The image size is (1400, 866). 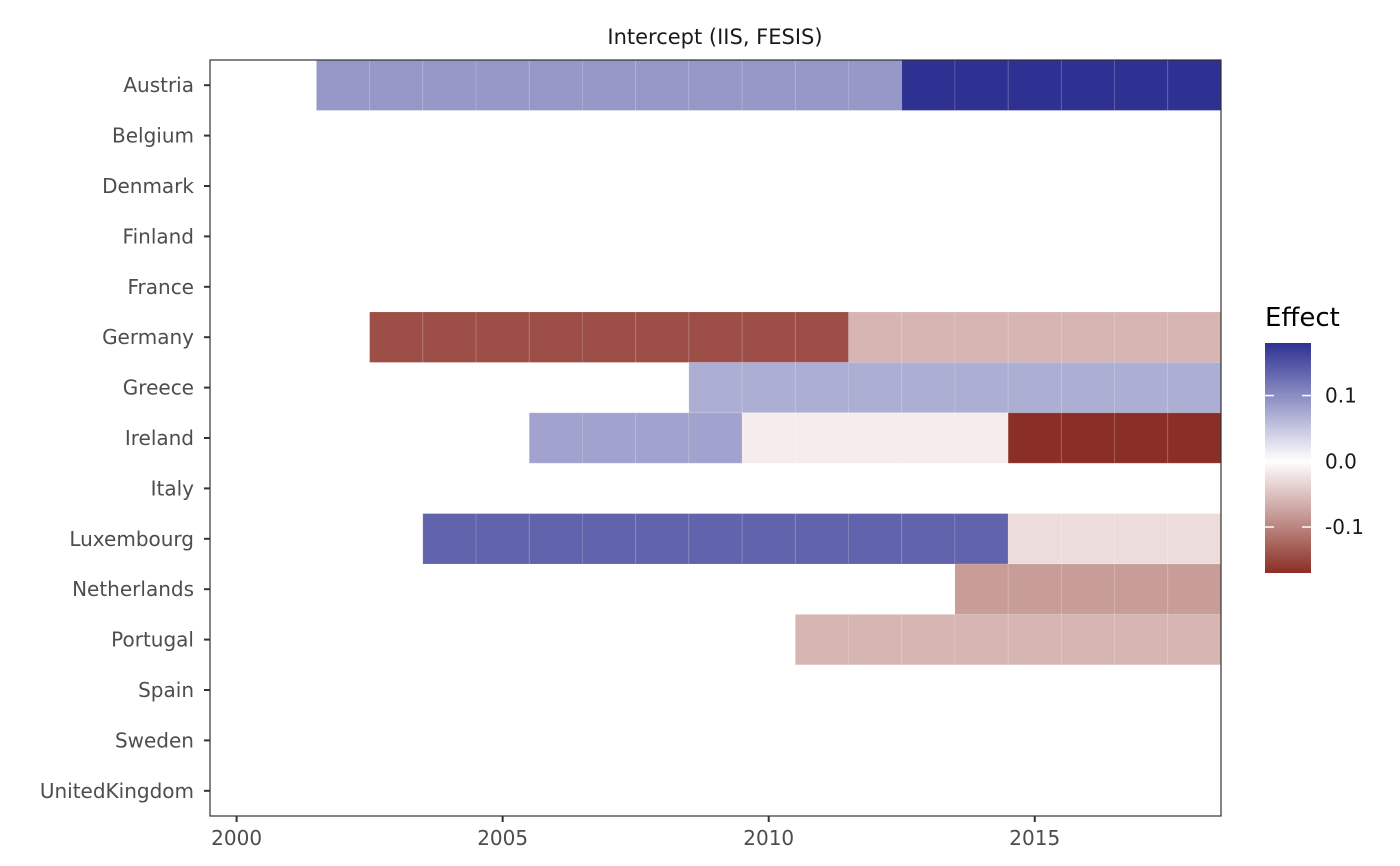 I want to click on y-tick-label: Portugal, so click(x=152, y=640).